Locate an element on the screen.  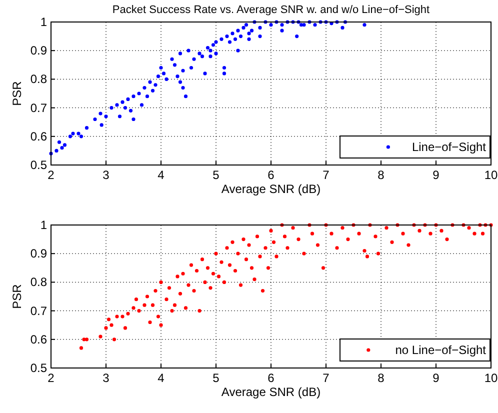
chart-title: Packet Success Rate vs. Average SNR w. and w/o Line−of−Sight is located at coordinates (271, 10).